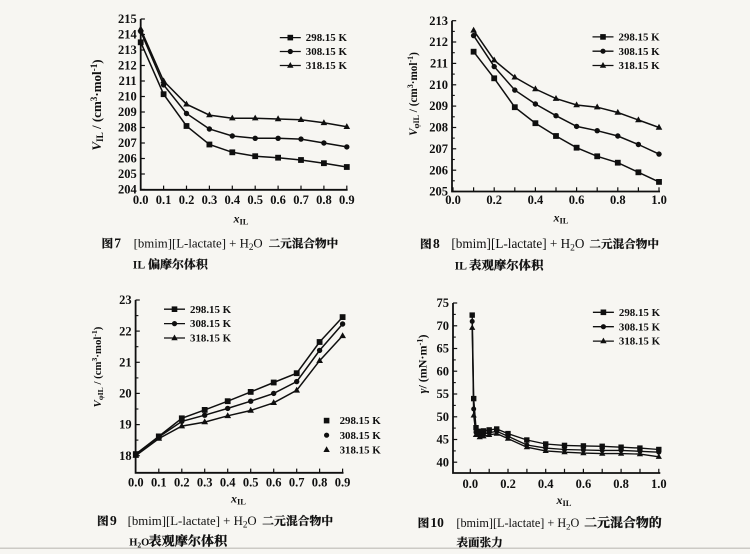  I want to click on svg-text: 20, so click(125, 394).